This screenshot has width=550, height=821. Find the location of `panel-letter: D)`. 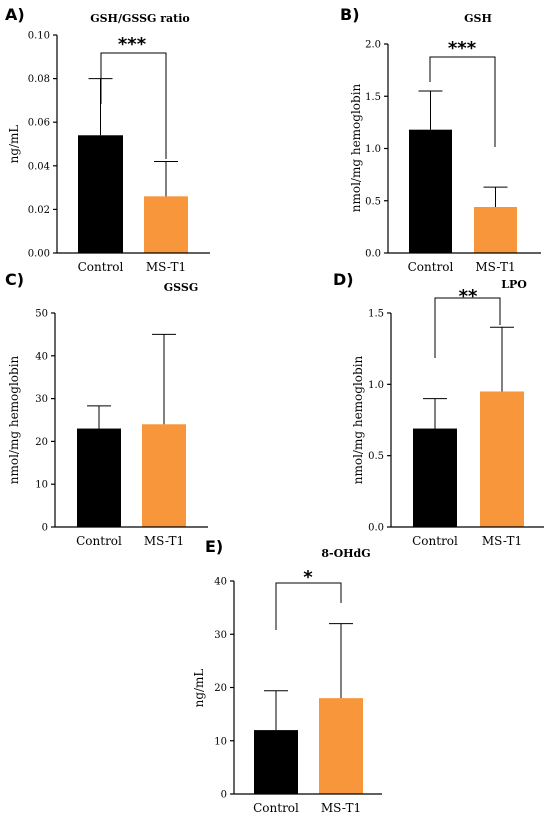

panel-letter: D) is located at coordinates (343, 279).